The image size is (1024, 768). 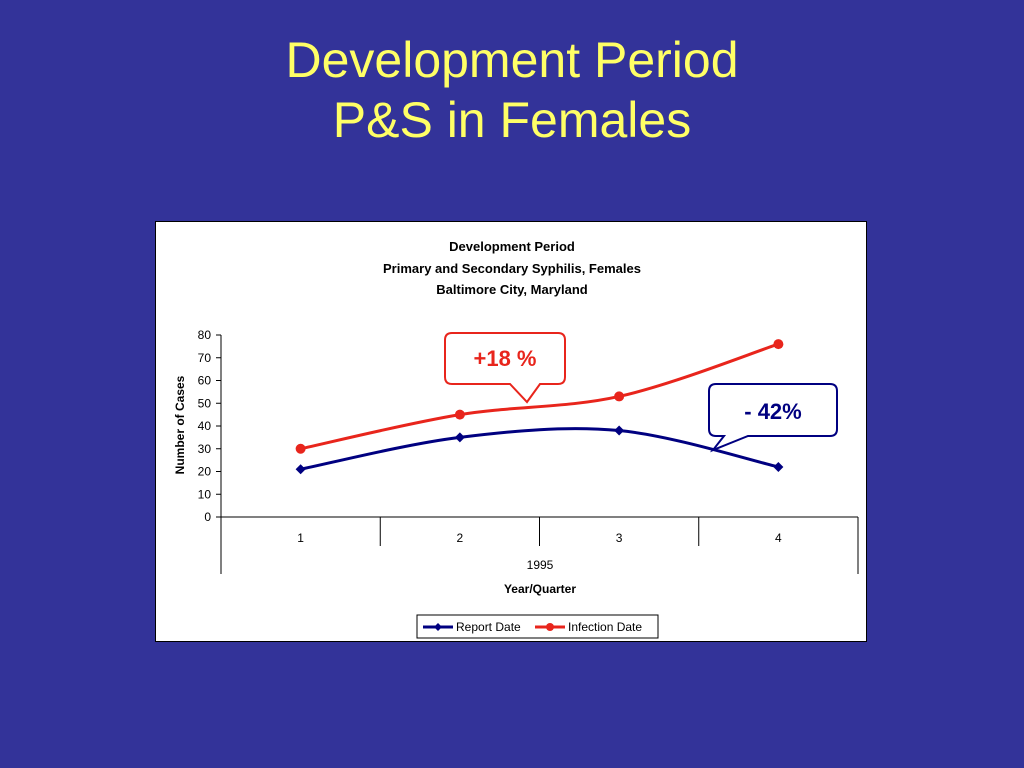 I want to click on slide-title-line-2: P&S in Females, so click(x=512, y=120).